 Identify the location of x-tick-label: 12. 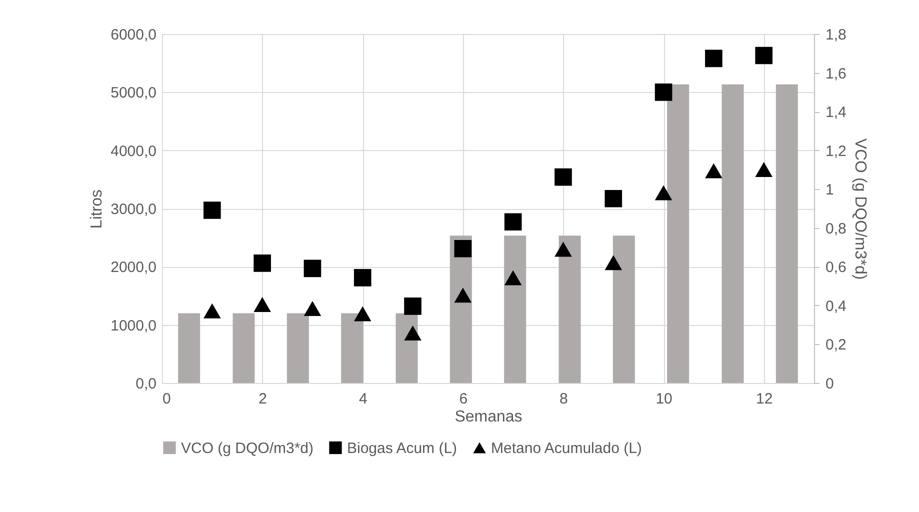
(764, 399).